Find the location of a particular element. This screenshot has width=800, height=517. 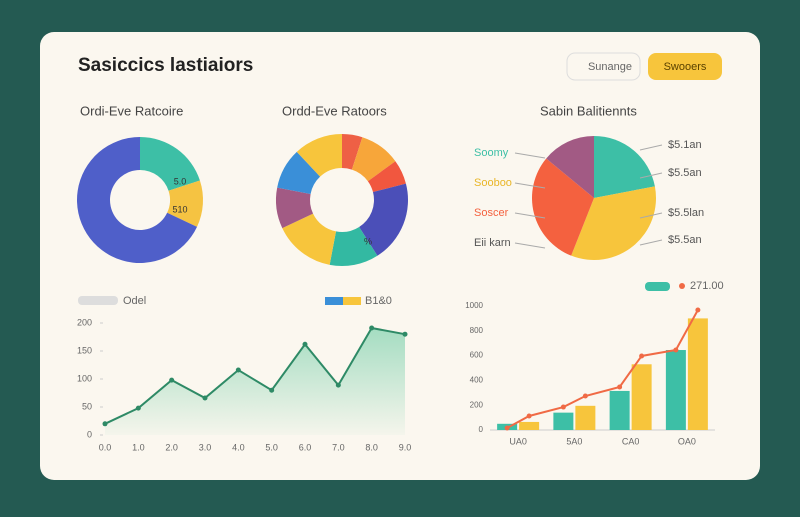

area is located at coordinates (255, 381).